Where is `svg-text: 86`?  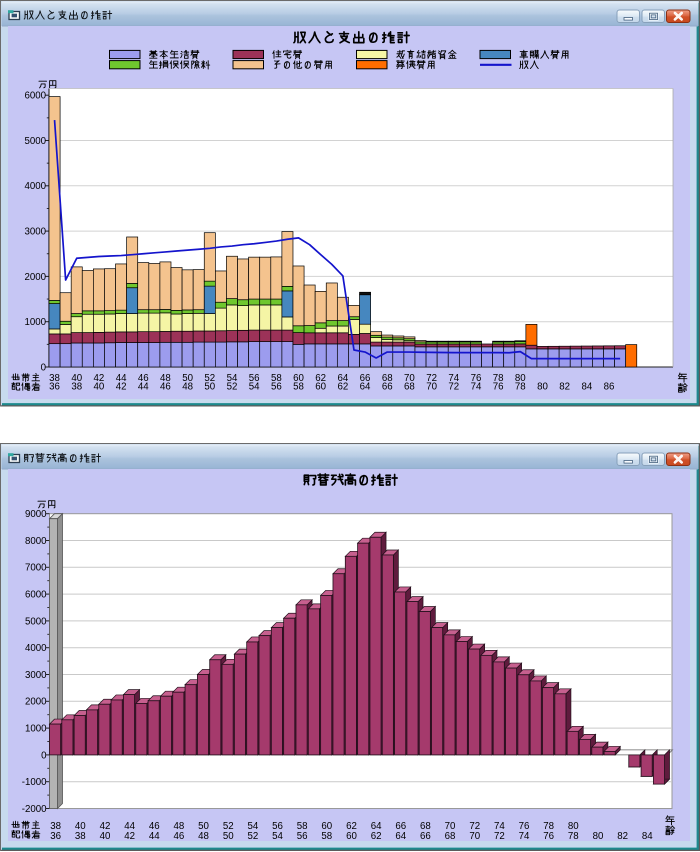
svg-text: 86 is located at coordinates (609, 387).